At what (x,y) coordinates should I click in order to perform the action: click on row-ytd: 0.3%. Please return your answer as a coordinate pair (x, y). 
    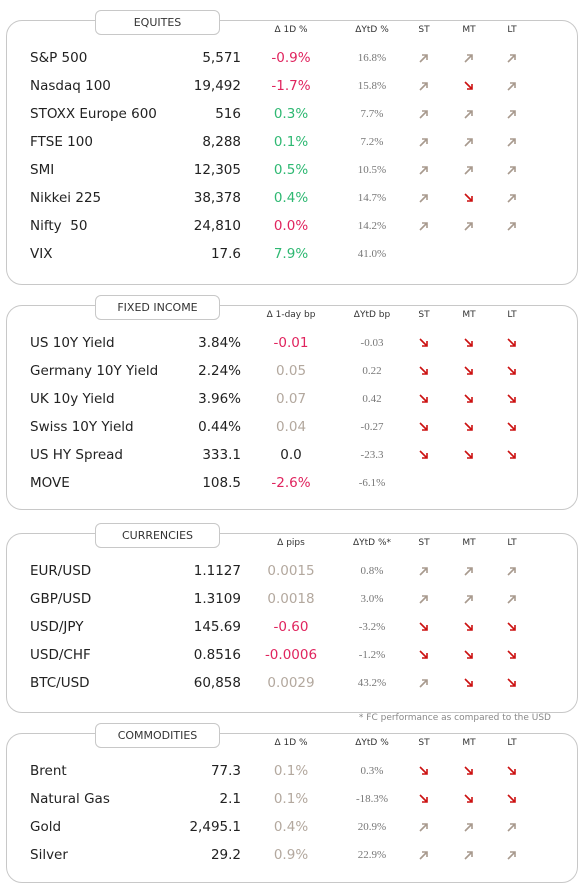
    Looking at the image, I should click on (372, 771).